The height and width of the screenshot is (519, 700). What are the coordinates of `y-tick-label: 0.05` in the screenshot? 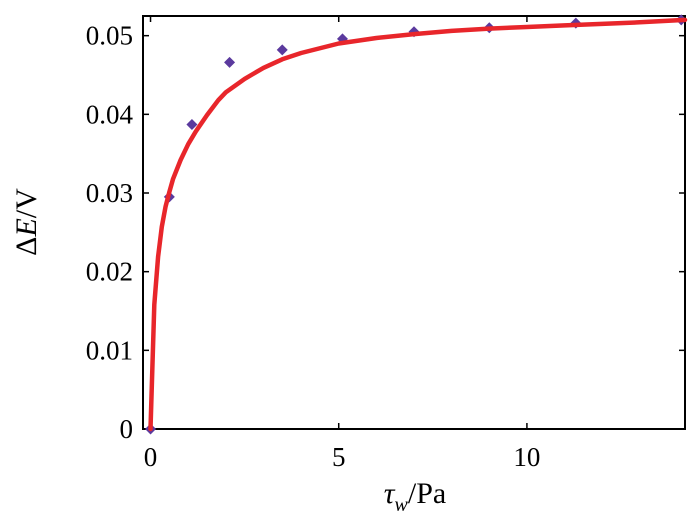 It's located at (109, 36).